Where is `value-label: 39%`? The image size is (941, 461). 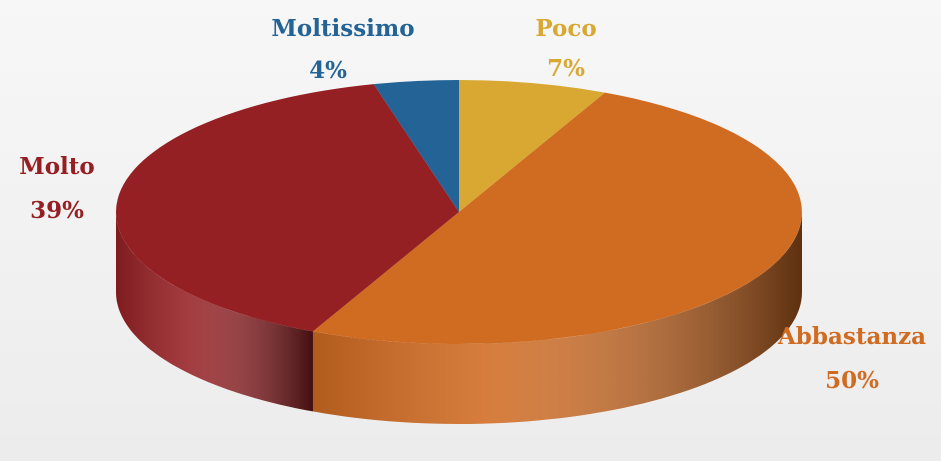 value-label: 39% is located at coordinates (57, 210).